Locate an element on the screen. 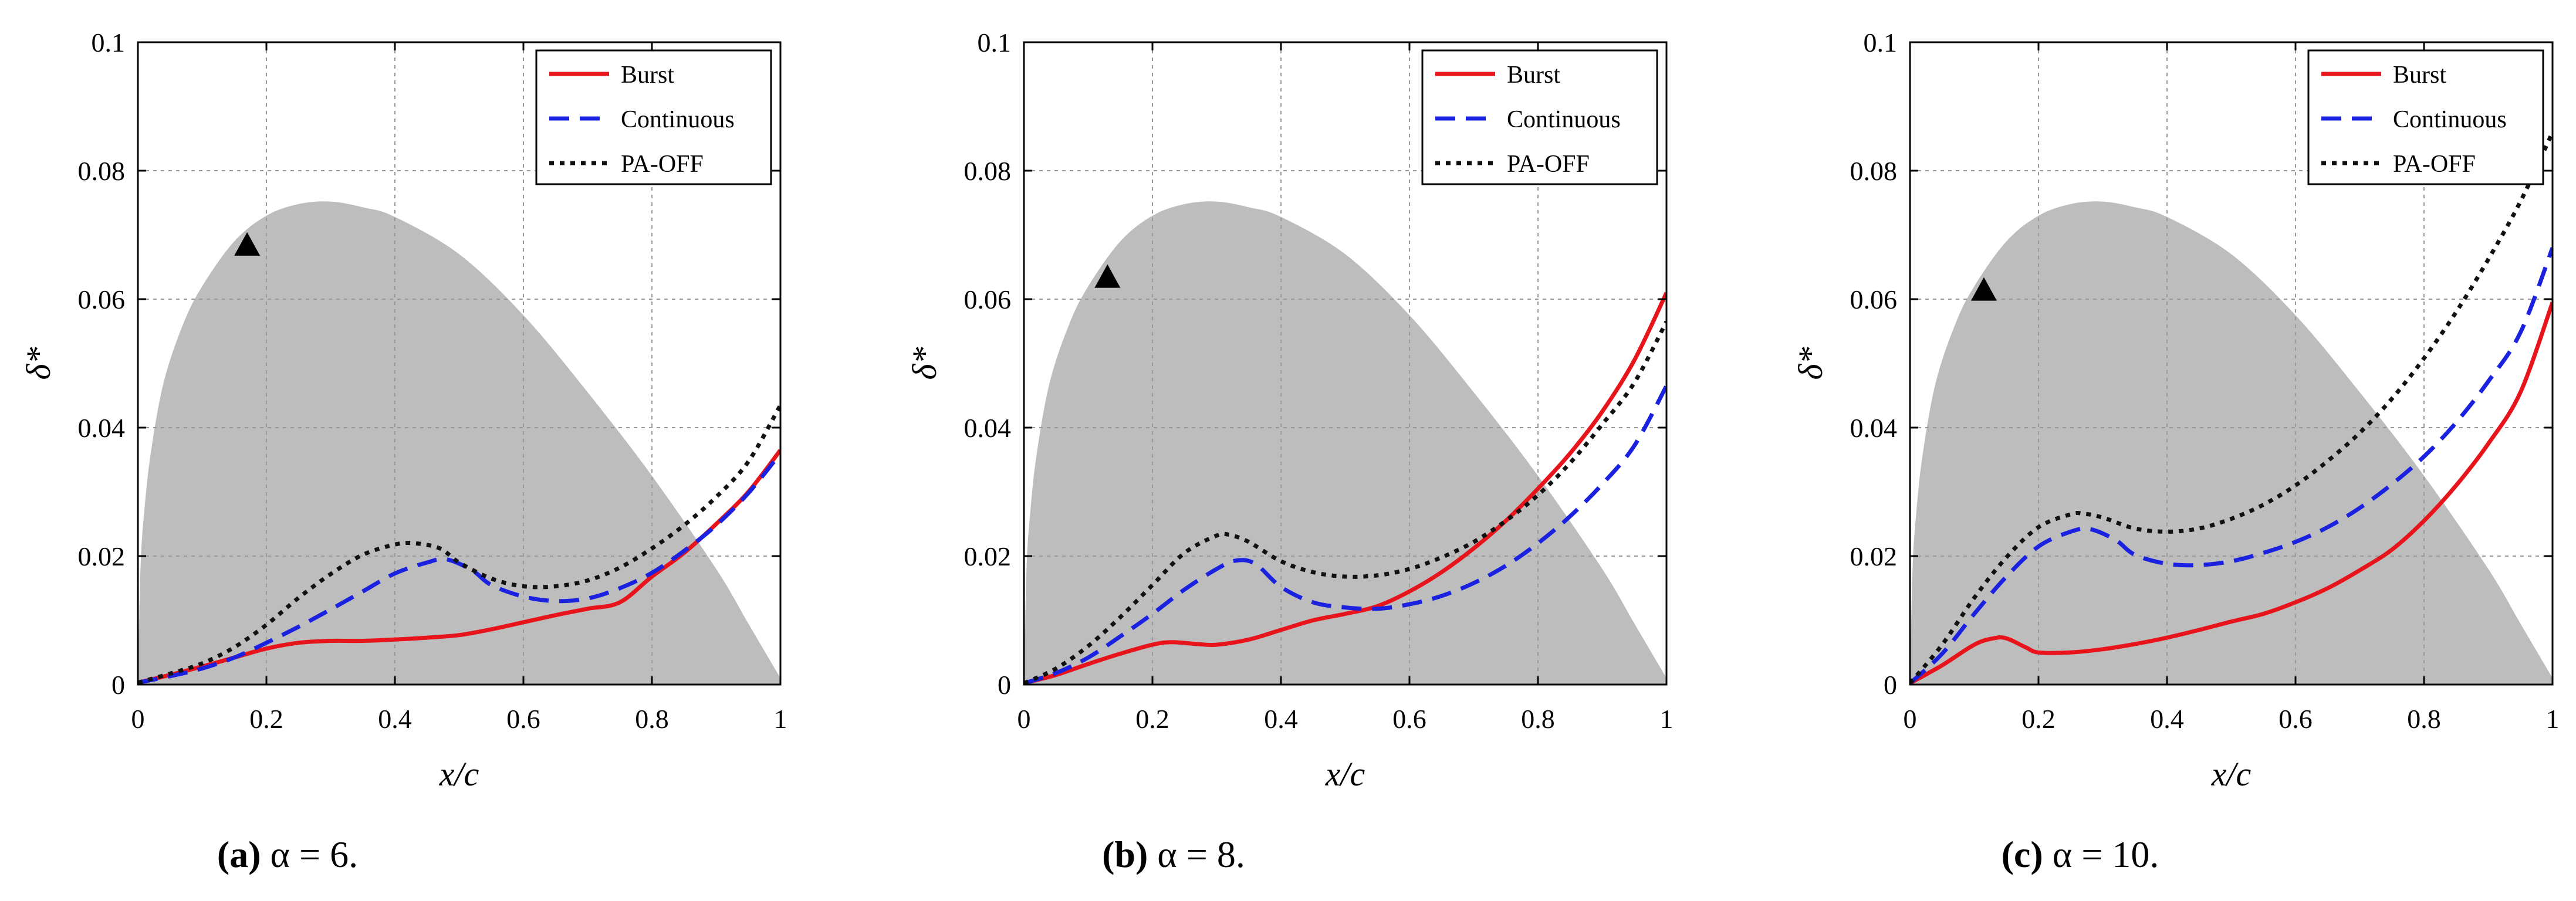  panel-caption-text: α = 8. is located at coordinates (1196, 854).